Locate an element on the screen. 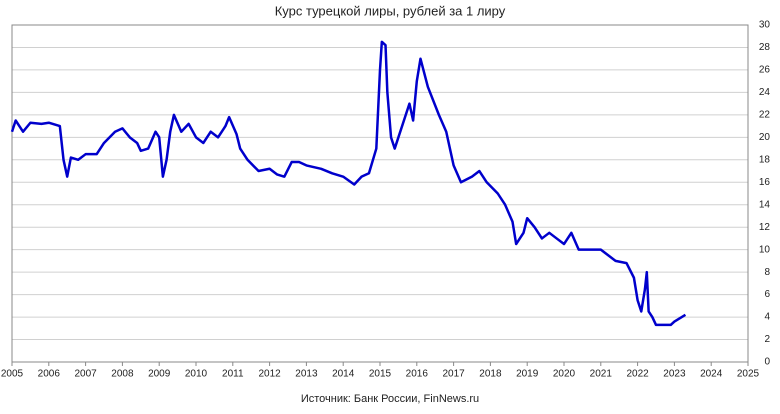  y-tick-label: 10 is located at coordinates (765, 249).